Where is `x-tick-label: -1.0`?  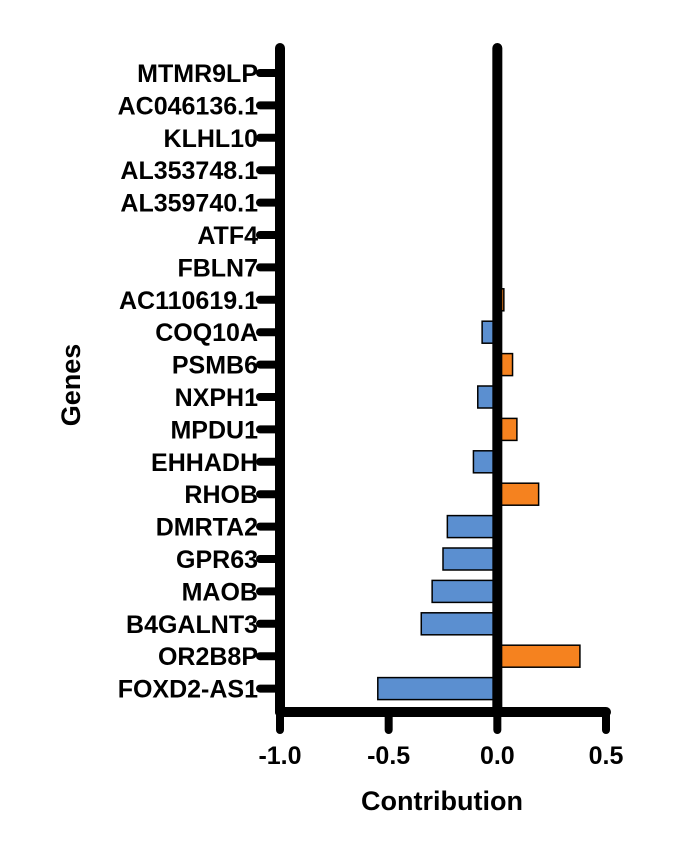 x-tick-label: -1.0 is located at coordinates (279, 756).